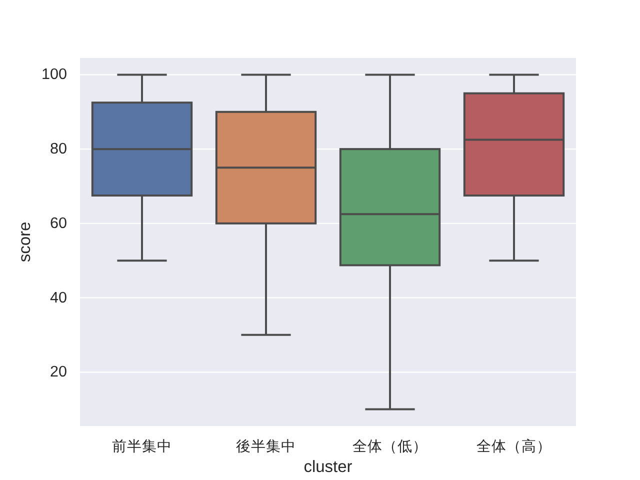  I want to click on ytick: 100, so click(54, 75).